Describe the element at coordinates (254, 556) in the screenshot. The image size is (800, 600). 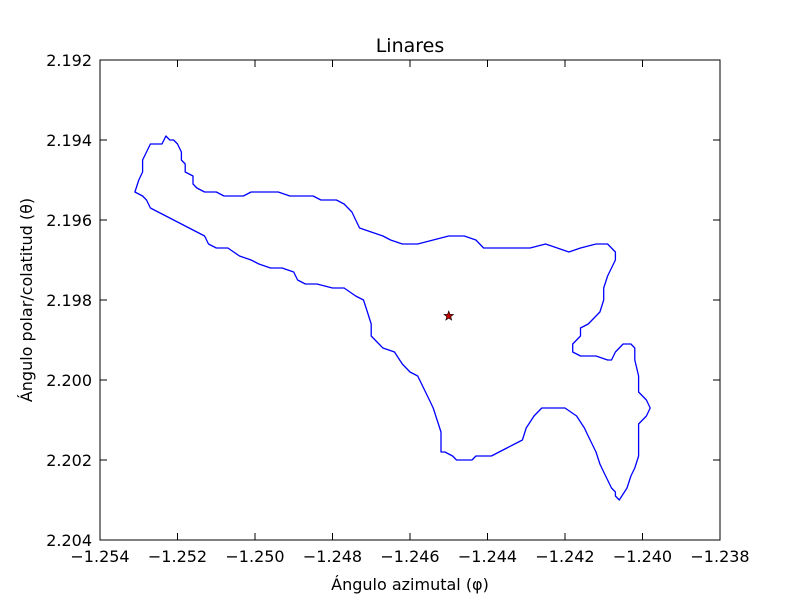
I see `x-tick-label: −1.250` at that location.